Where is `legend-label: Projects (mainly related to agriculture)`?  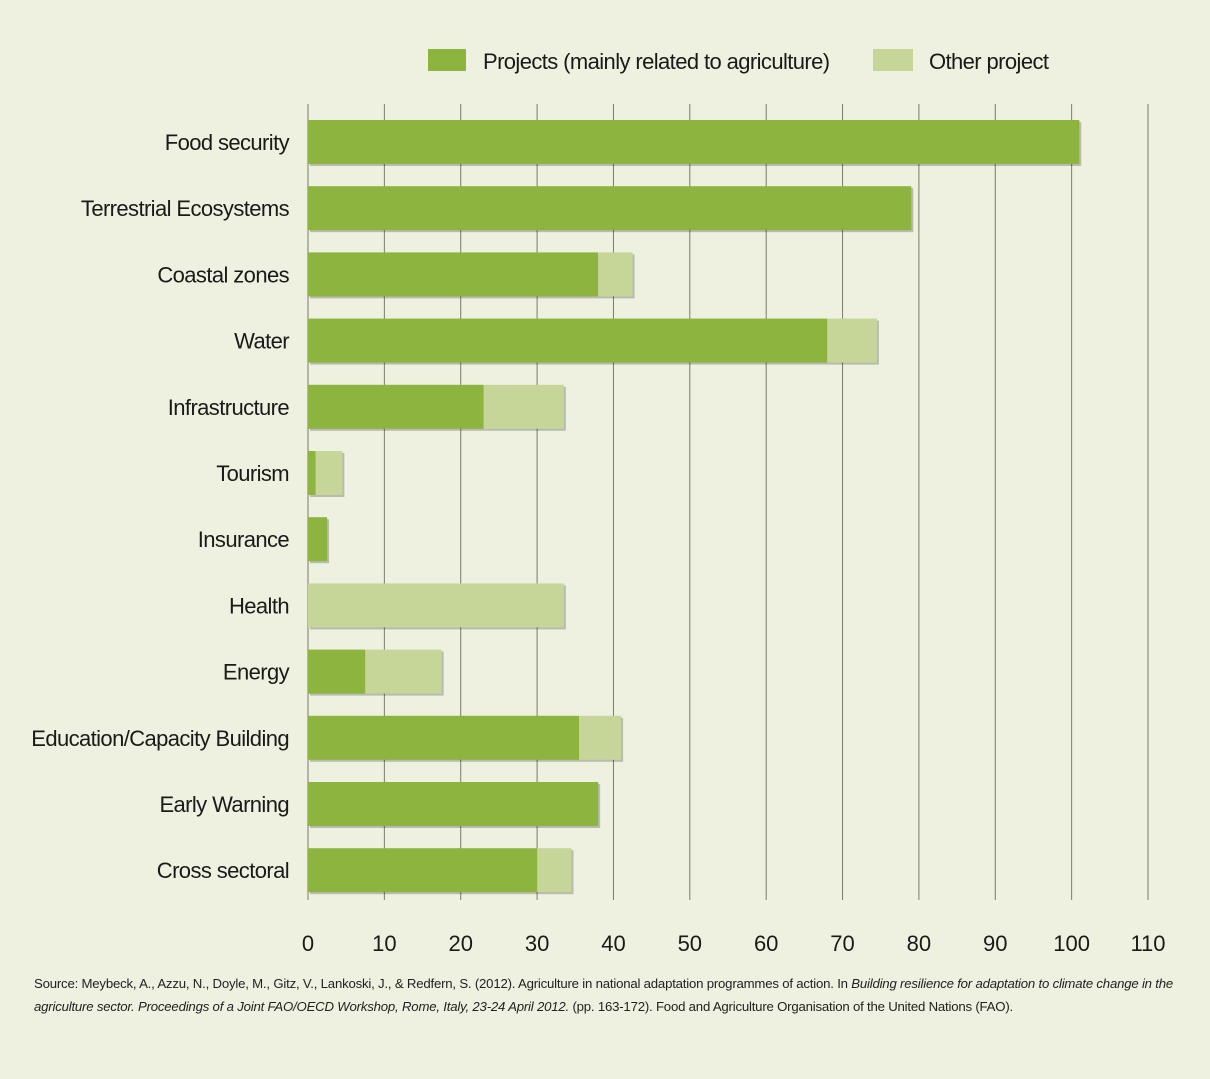
legend-label: Projects (mainly related to agriculture) is located at coordinates (656, 61).